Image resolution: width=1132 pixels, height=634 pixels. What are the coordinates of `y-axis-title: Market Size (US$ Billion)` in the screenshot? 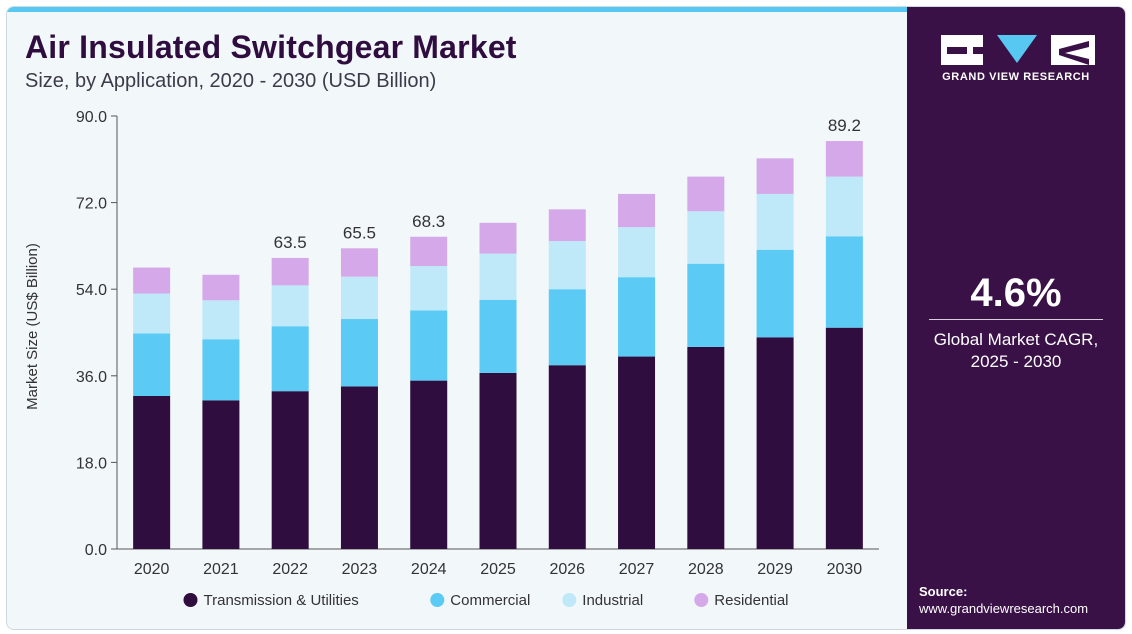 It's located at (32, 326).